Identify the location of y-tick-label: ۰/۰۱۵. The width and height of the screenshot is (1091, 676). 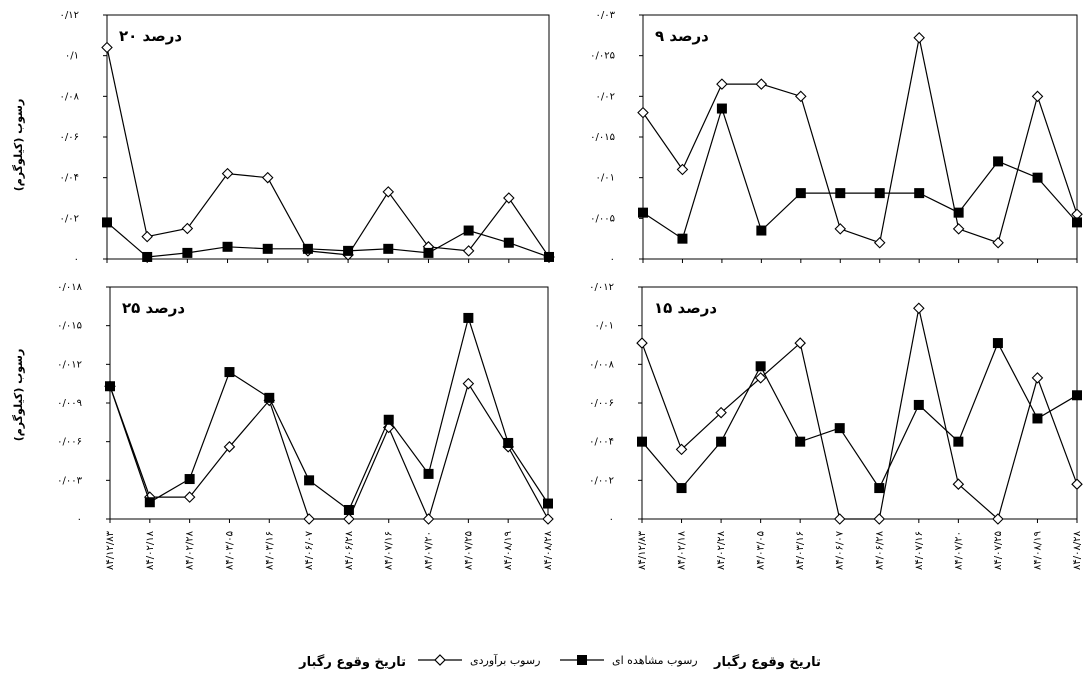
(69, 326).